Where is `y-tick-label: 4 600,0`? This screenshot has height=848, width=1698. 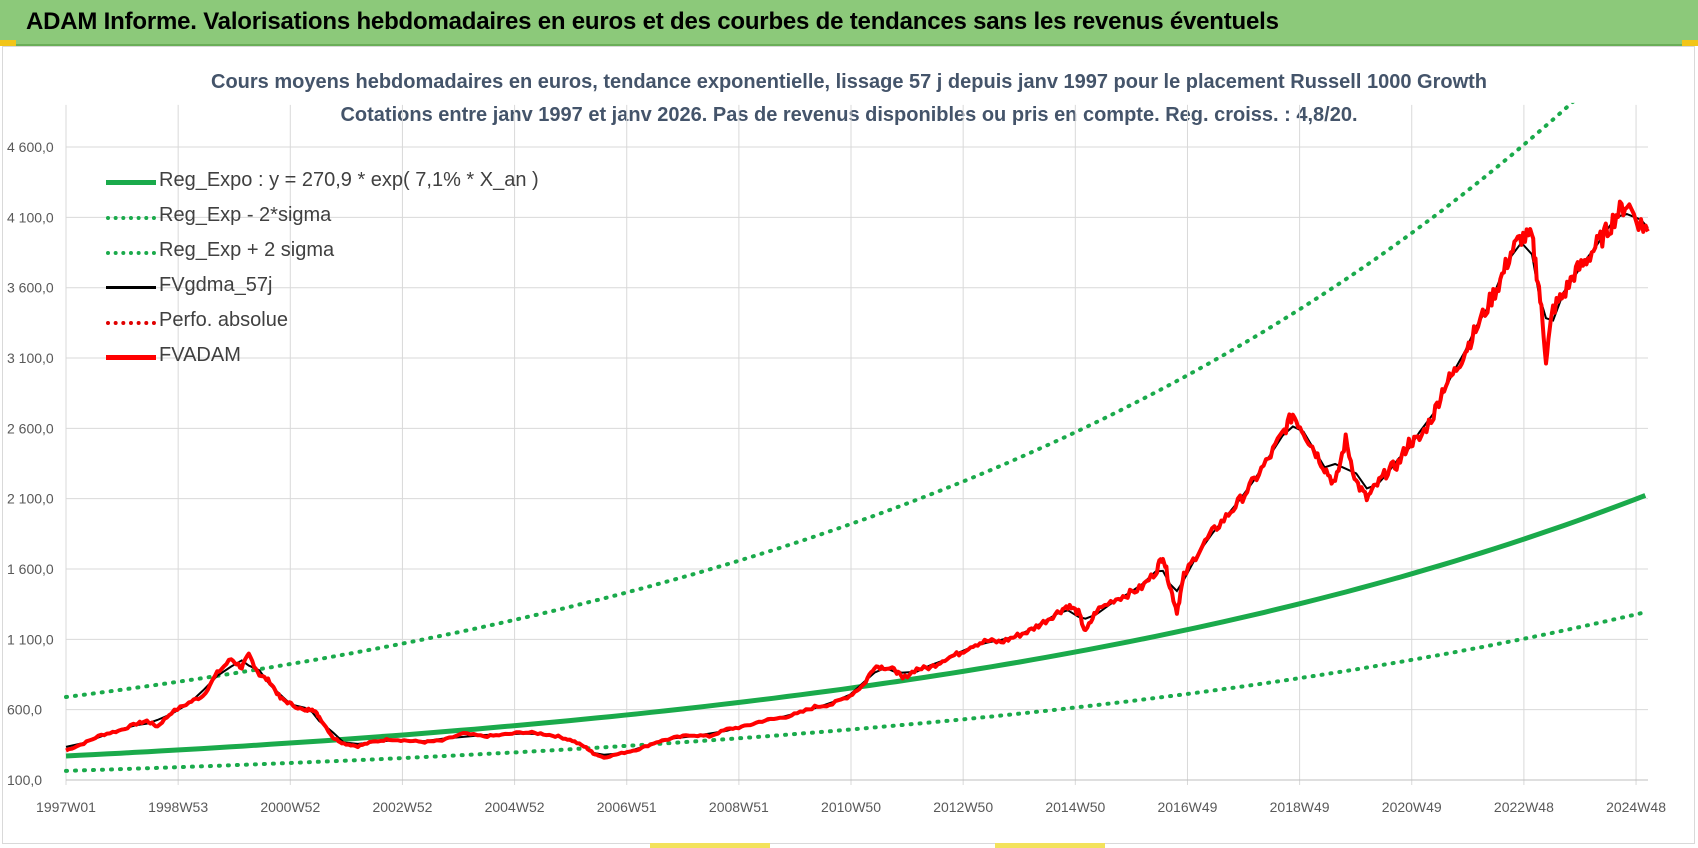
y-tick-label: 4 600,0 is located at coordinates (30, 147).